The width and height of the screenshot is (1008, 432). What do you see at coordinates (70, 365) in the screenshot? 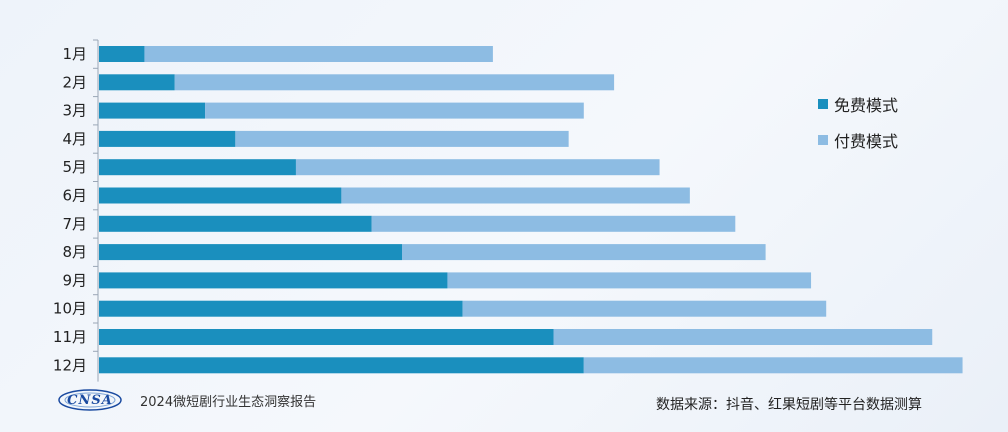
I see `category-label: 12月` at bounding box center [70, 365].